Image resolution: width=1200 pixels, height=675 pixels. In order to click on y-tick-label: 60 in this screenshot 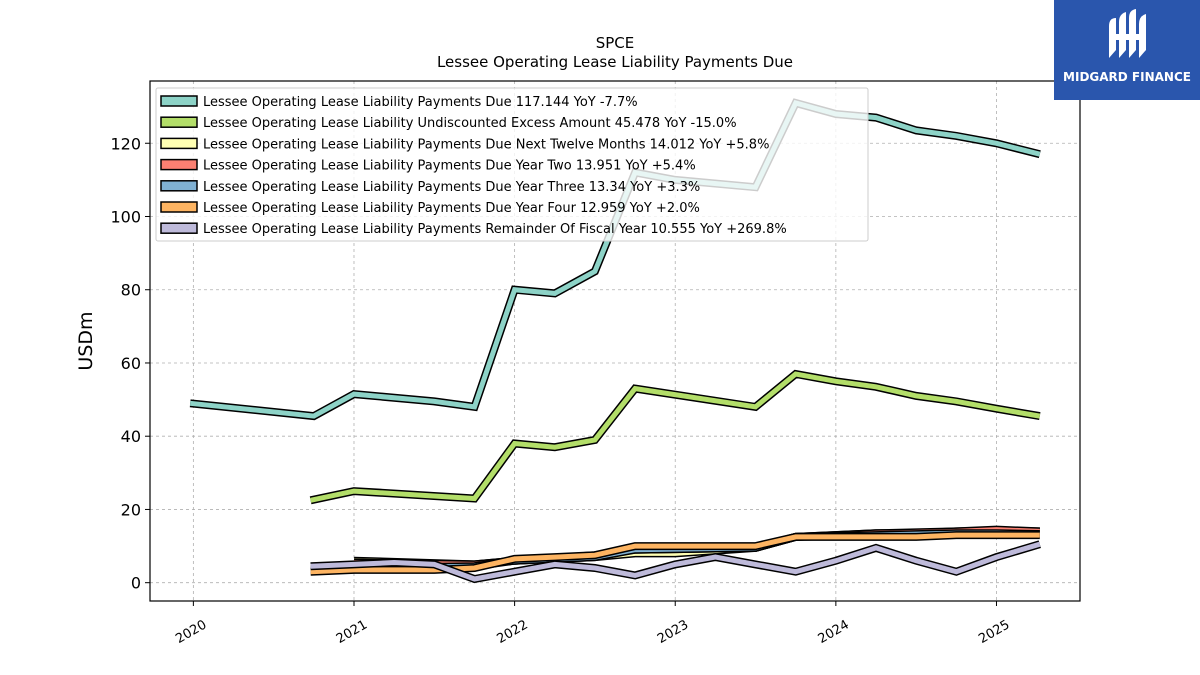, I will do `click(131, 363)`.